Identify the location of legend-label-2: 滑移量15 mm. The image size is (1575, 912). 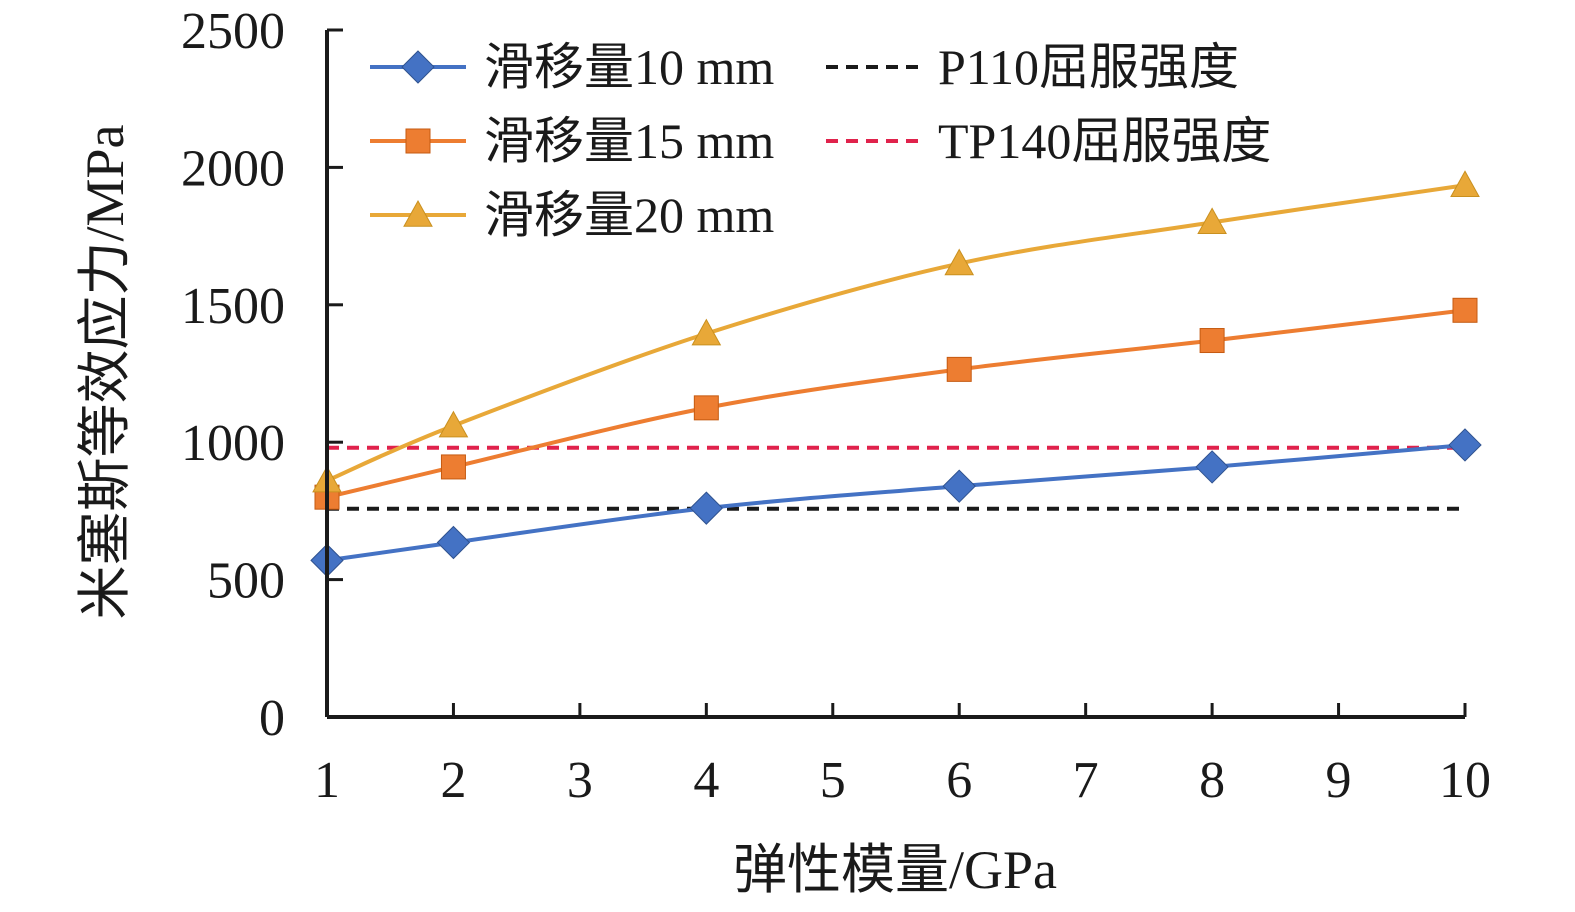
(629, 141).